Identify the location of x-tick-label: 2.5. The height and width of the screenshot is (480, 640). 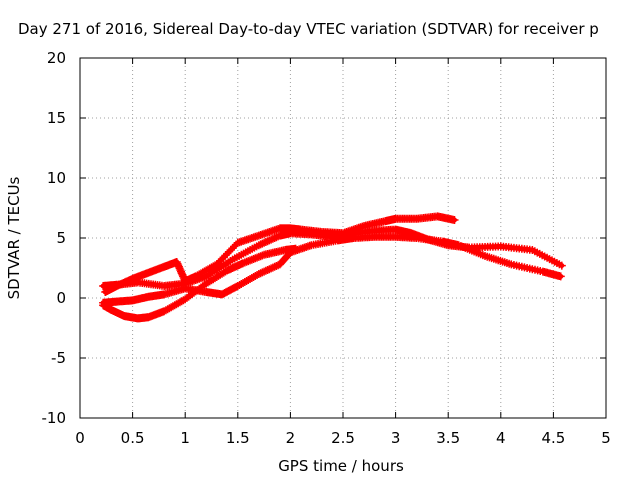
(343, 438).